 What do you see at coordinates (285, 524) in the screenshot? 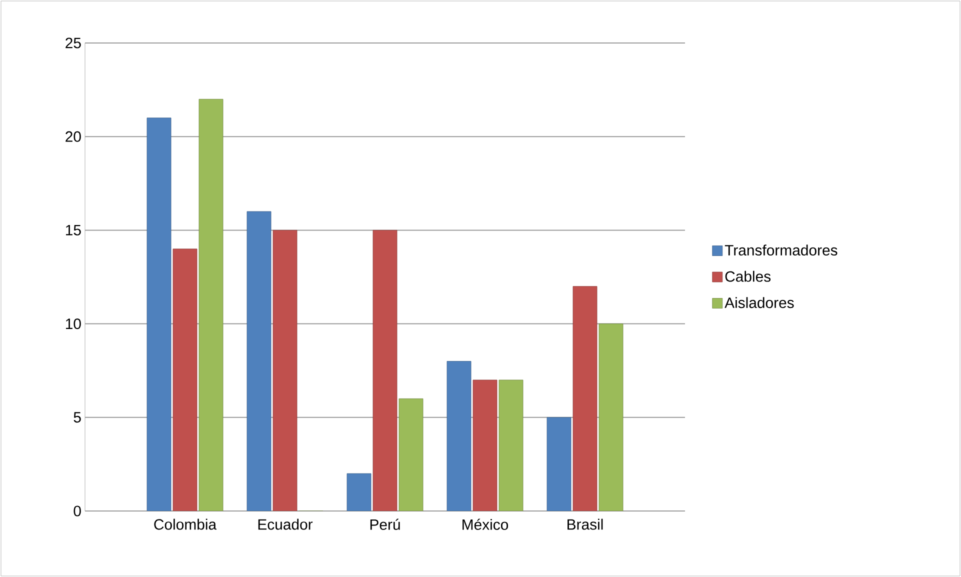
I see `x-tick-label: Ecuador` at bounding box center [285, 524].